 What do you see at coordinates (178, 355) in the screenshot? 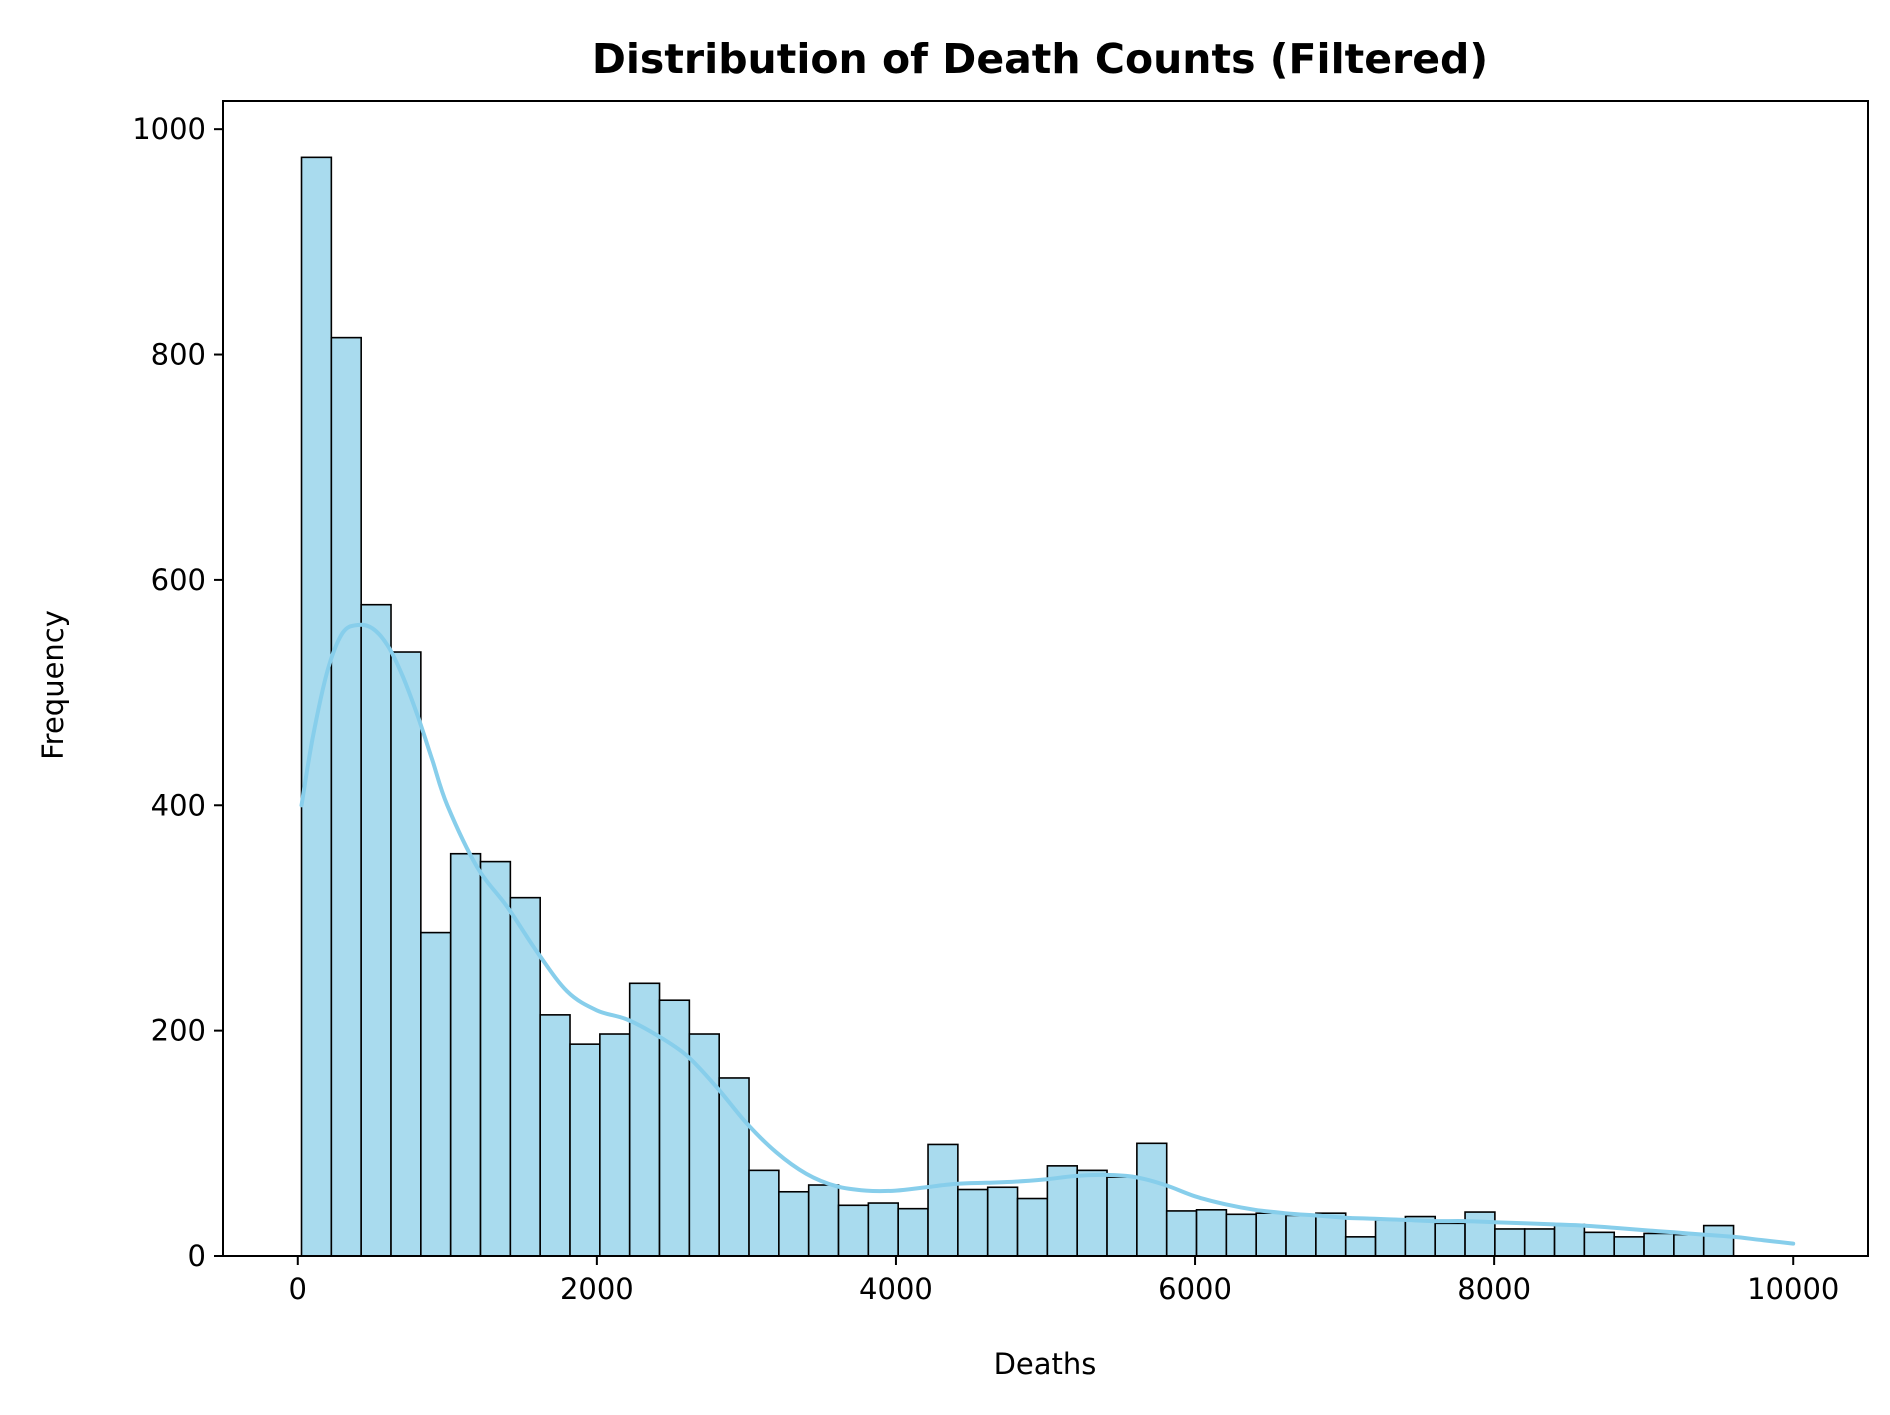
I see `y-tick-label: 800` at bounding box center [178, 355].